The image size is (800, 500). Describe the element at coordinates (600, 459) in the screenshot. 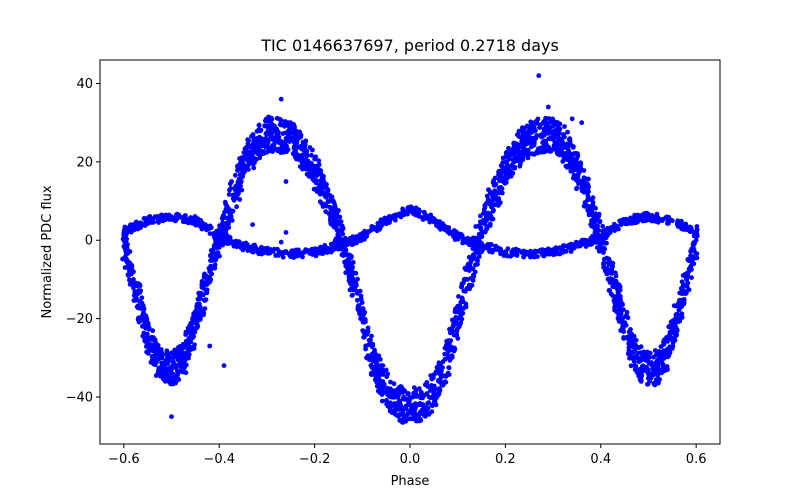

I see `x-tick-label: 0.4` at that location.